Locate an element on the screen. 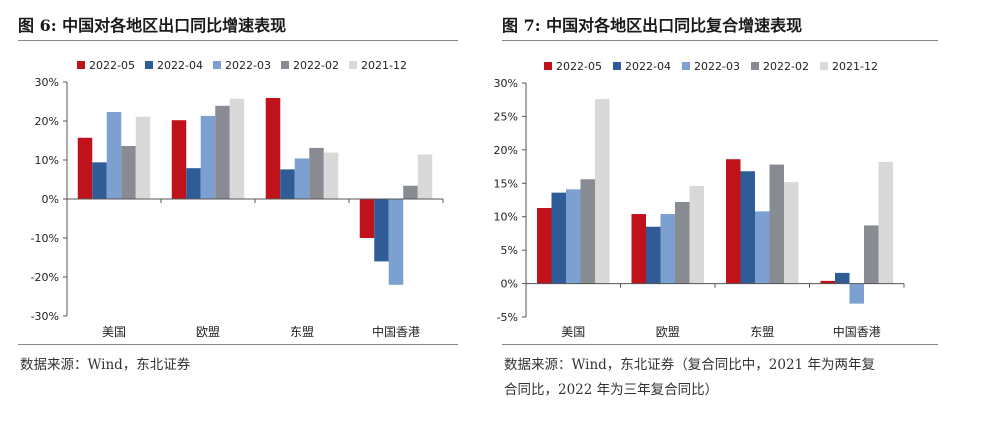 Image resolution: width=983 pixels, height=421 pixels. left-title-divider is located at coordinates (238, 40).